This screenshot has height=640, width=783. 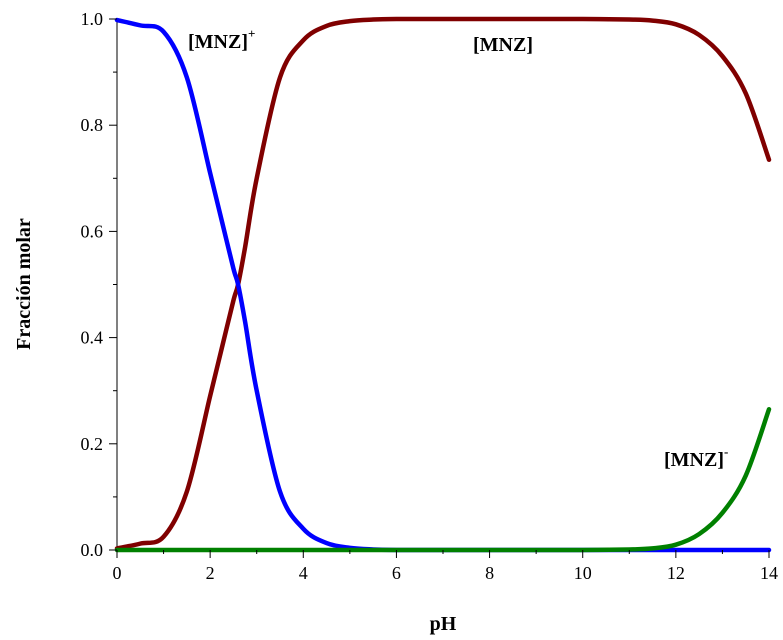 What do you see at coordinates (92, 231) in the screenshot?
I see `y-tick-label: 0.6` at bounding box center [92, 231].